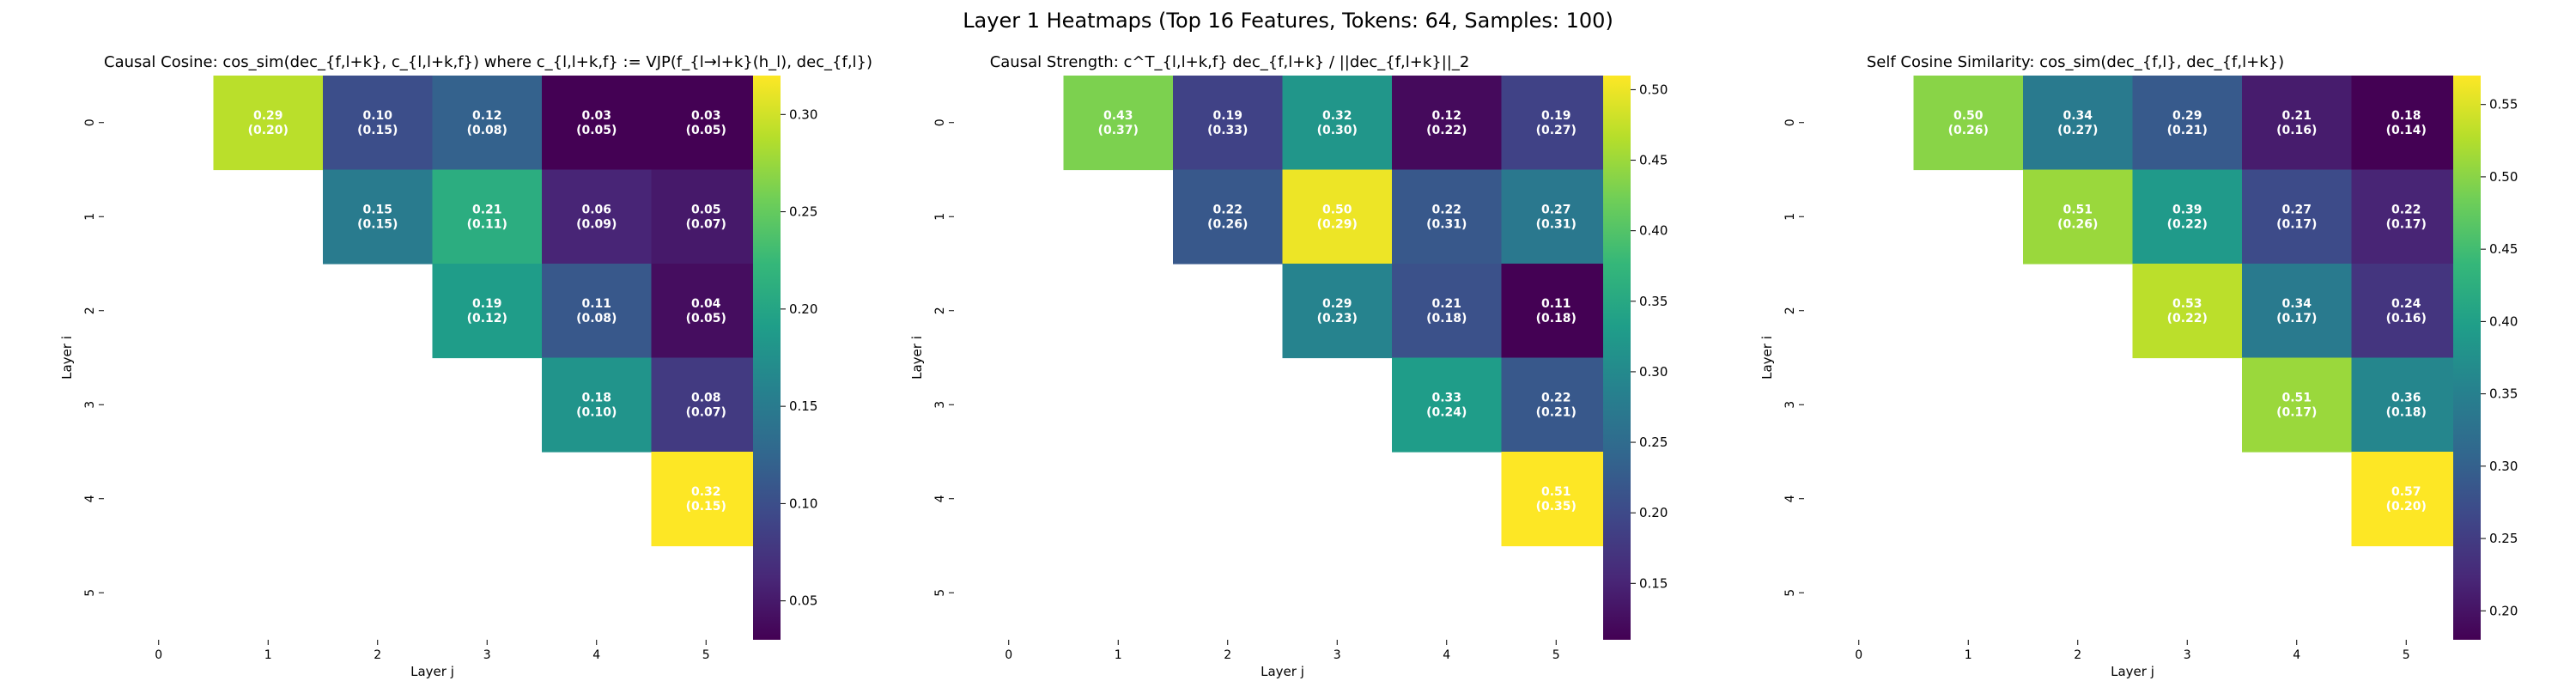 The height and width of the screenshot is (687, 2576). I want to click on cell-value-label: 0.19, so click(1556, 116).